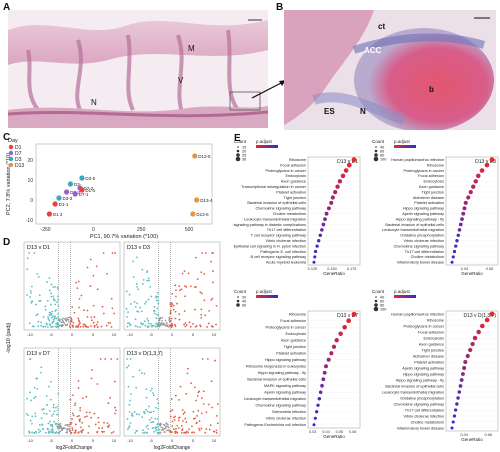 The height and width of the screenshot is (452, 500). Describe the element at coordinates (382, 156) in the screenshot. I see `enrichment-size-label: 80` at that location.